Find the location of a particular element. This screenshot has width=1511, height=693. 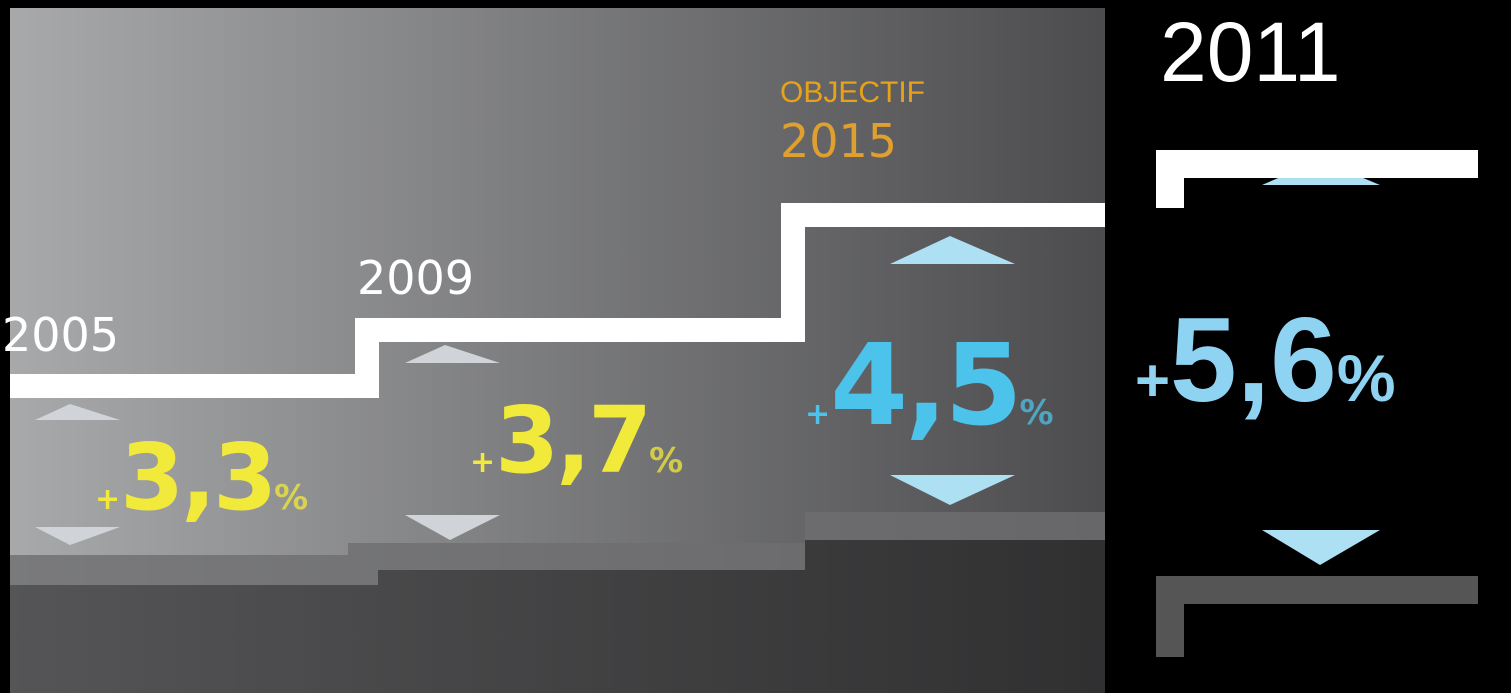

text-part: 5,6 is located at coordinates (1253, 360).